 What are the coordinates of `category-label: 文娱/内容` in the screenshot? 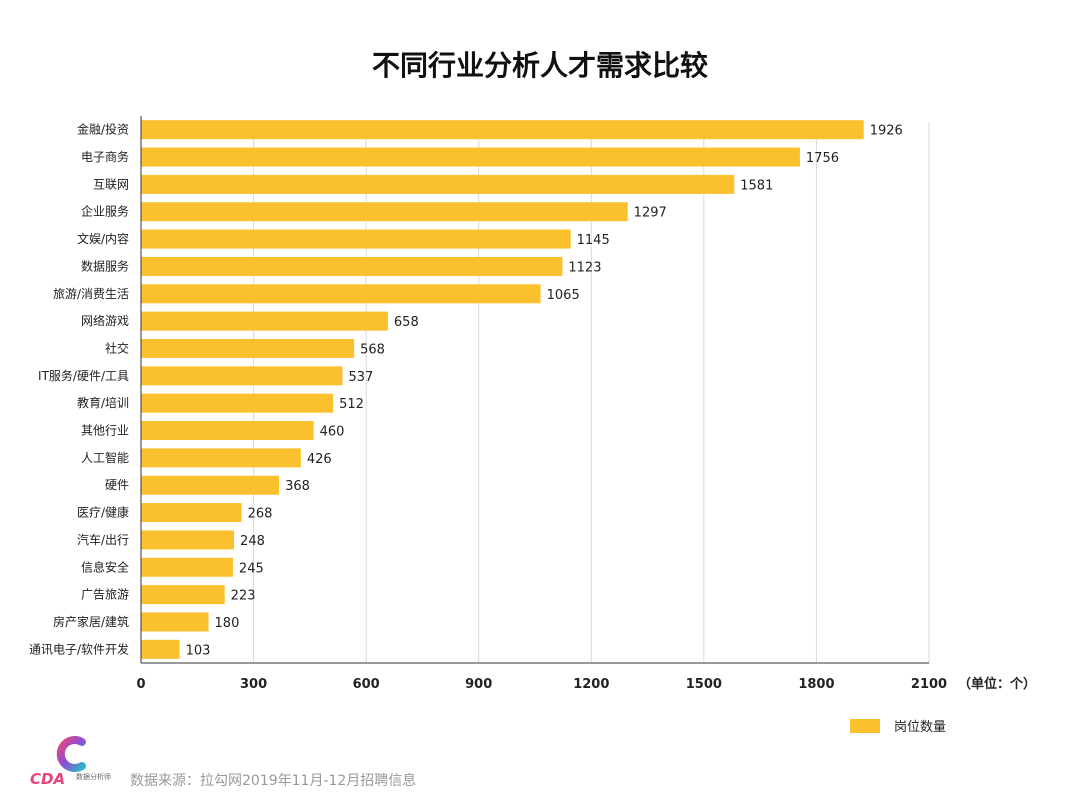 It's located at (103, 238).